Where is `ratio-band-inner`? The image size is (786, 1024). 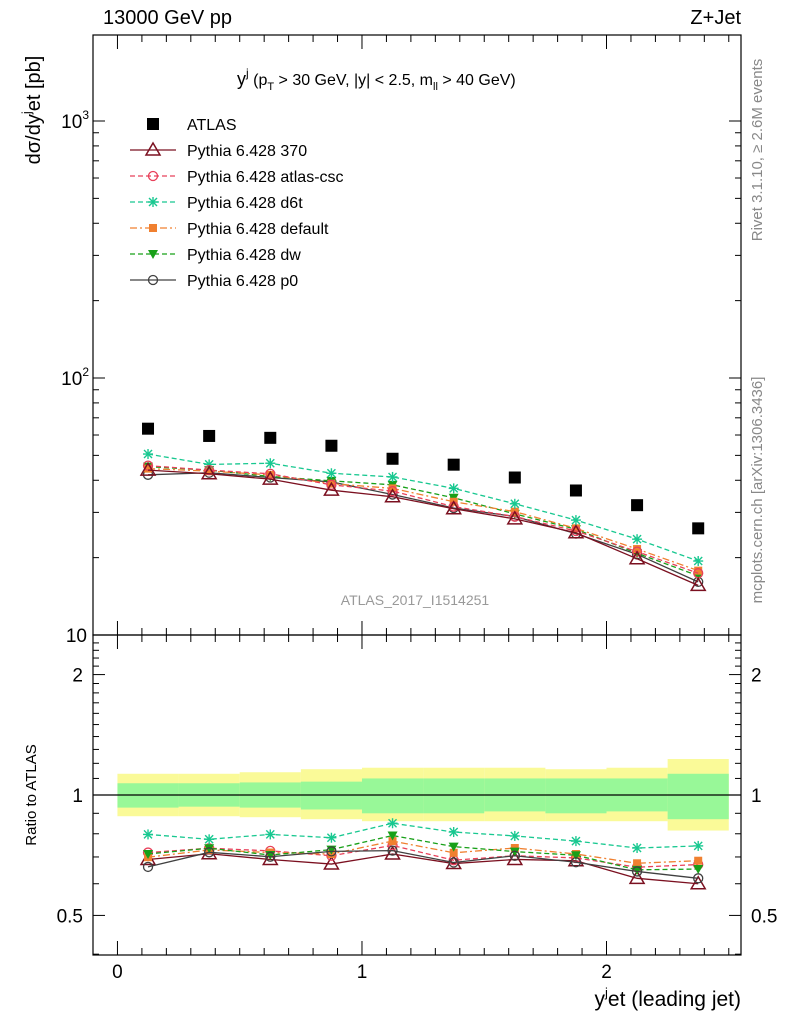 ratio-band-inner is located at coordinates (454, 796).